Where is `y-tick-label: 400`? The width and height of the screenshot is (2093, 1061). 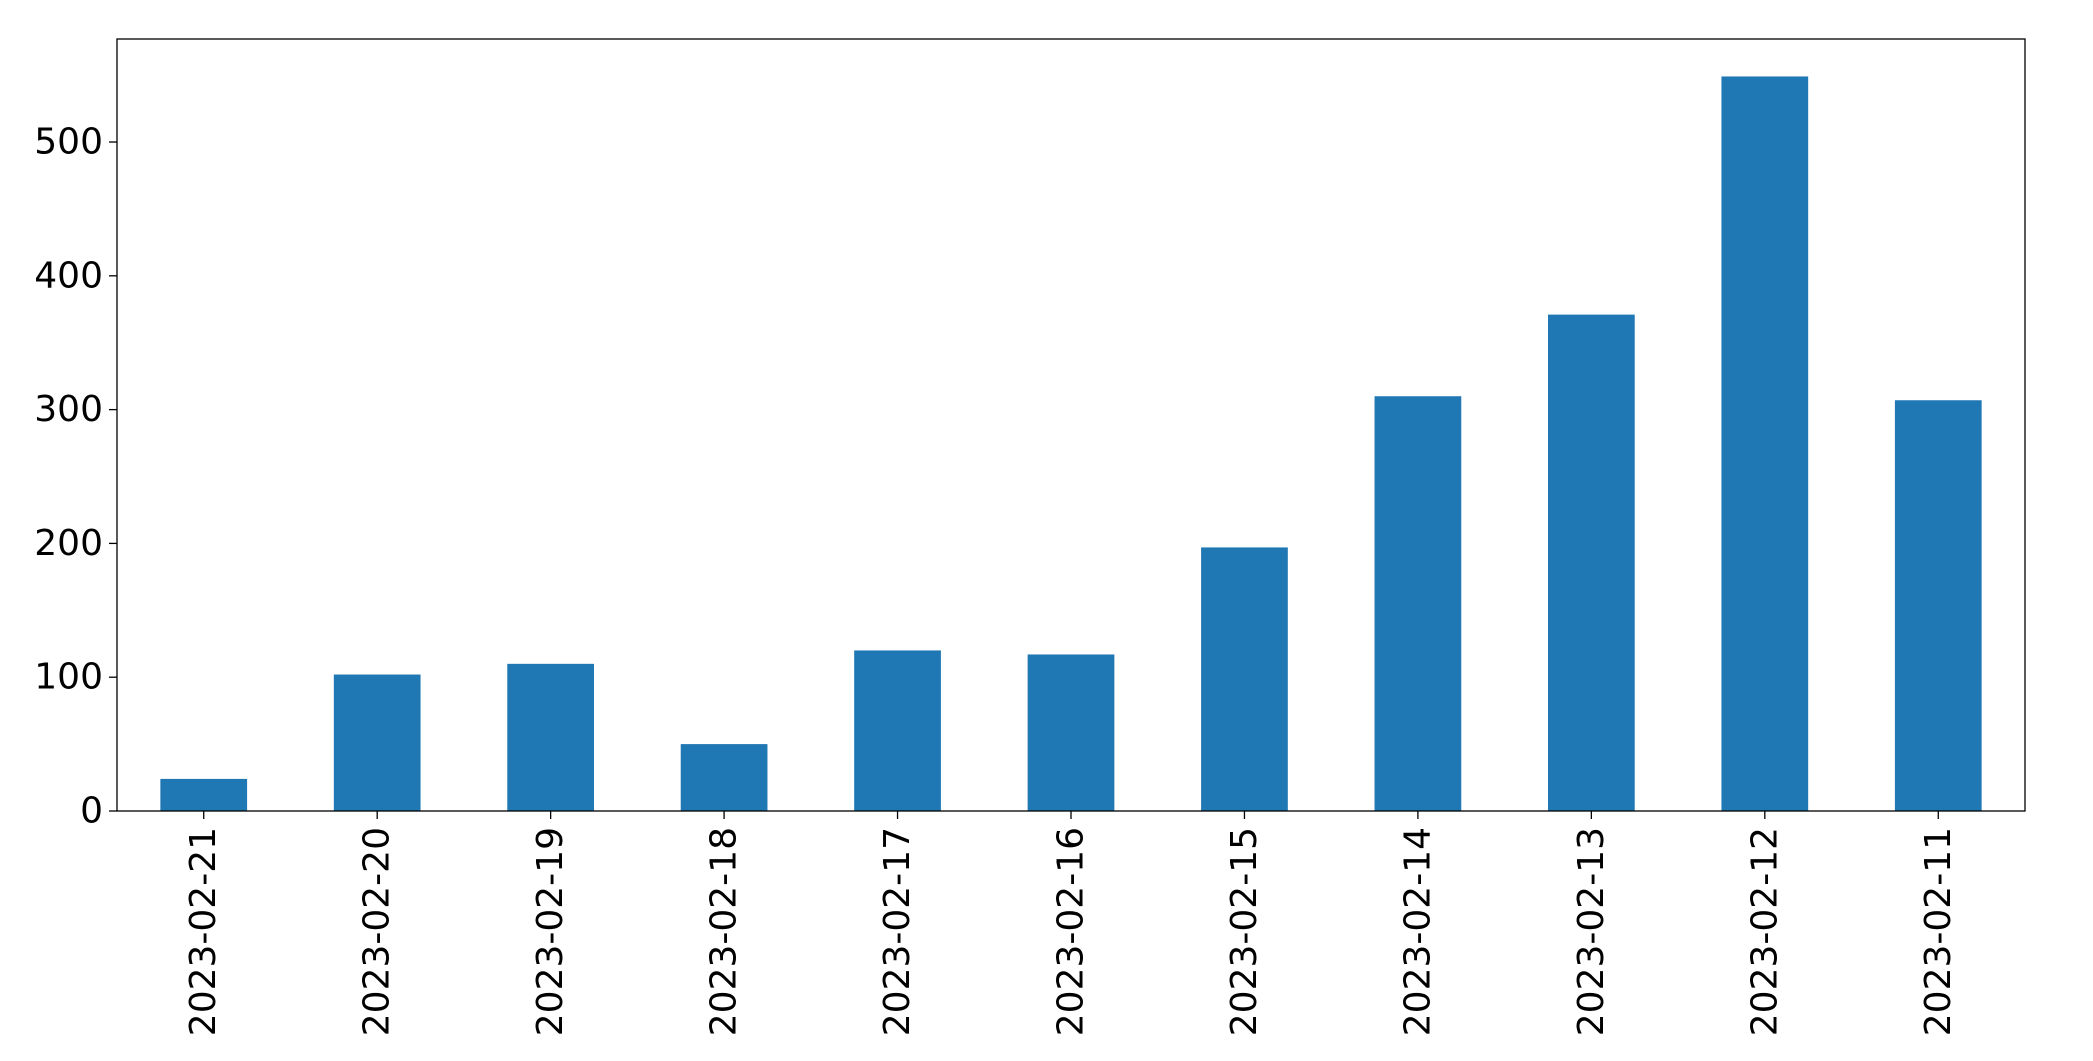 y-tick-label: 400 is located at coordinates (68, 275).